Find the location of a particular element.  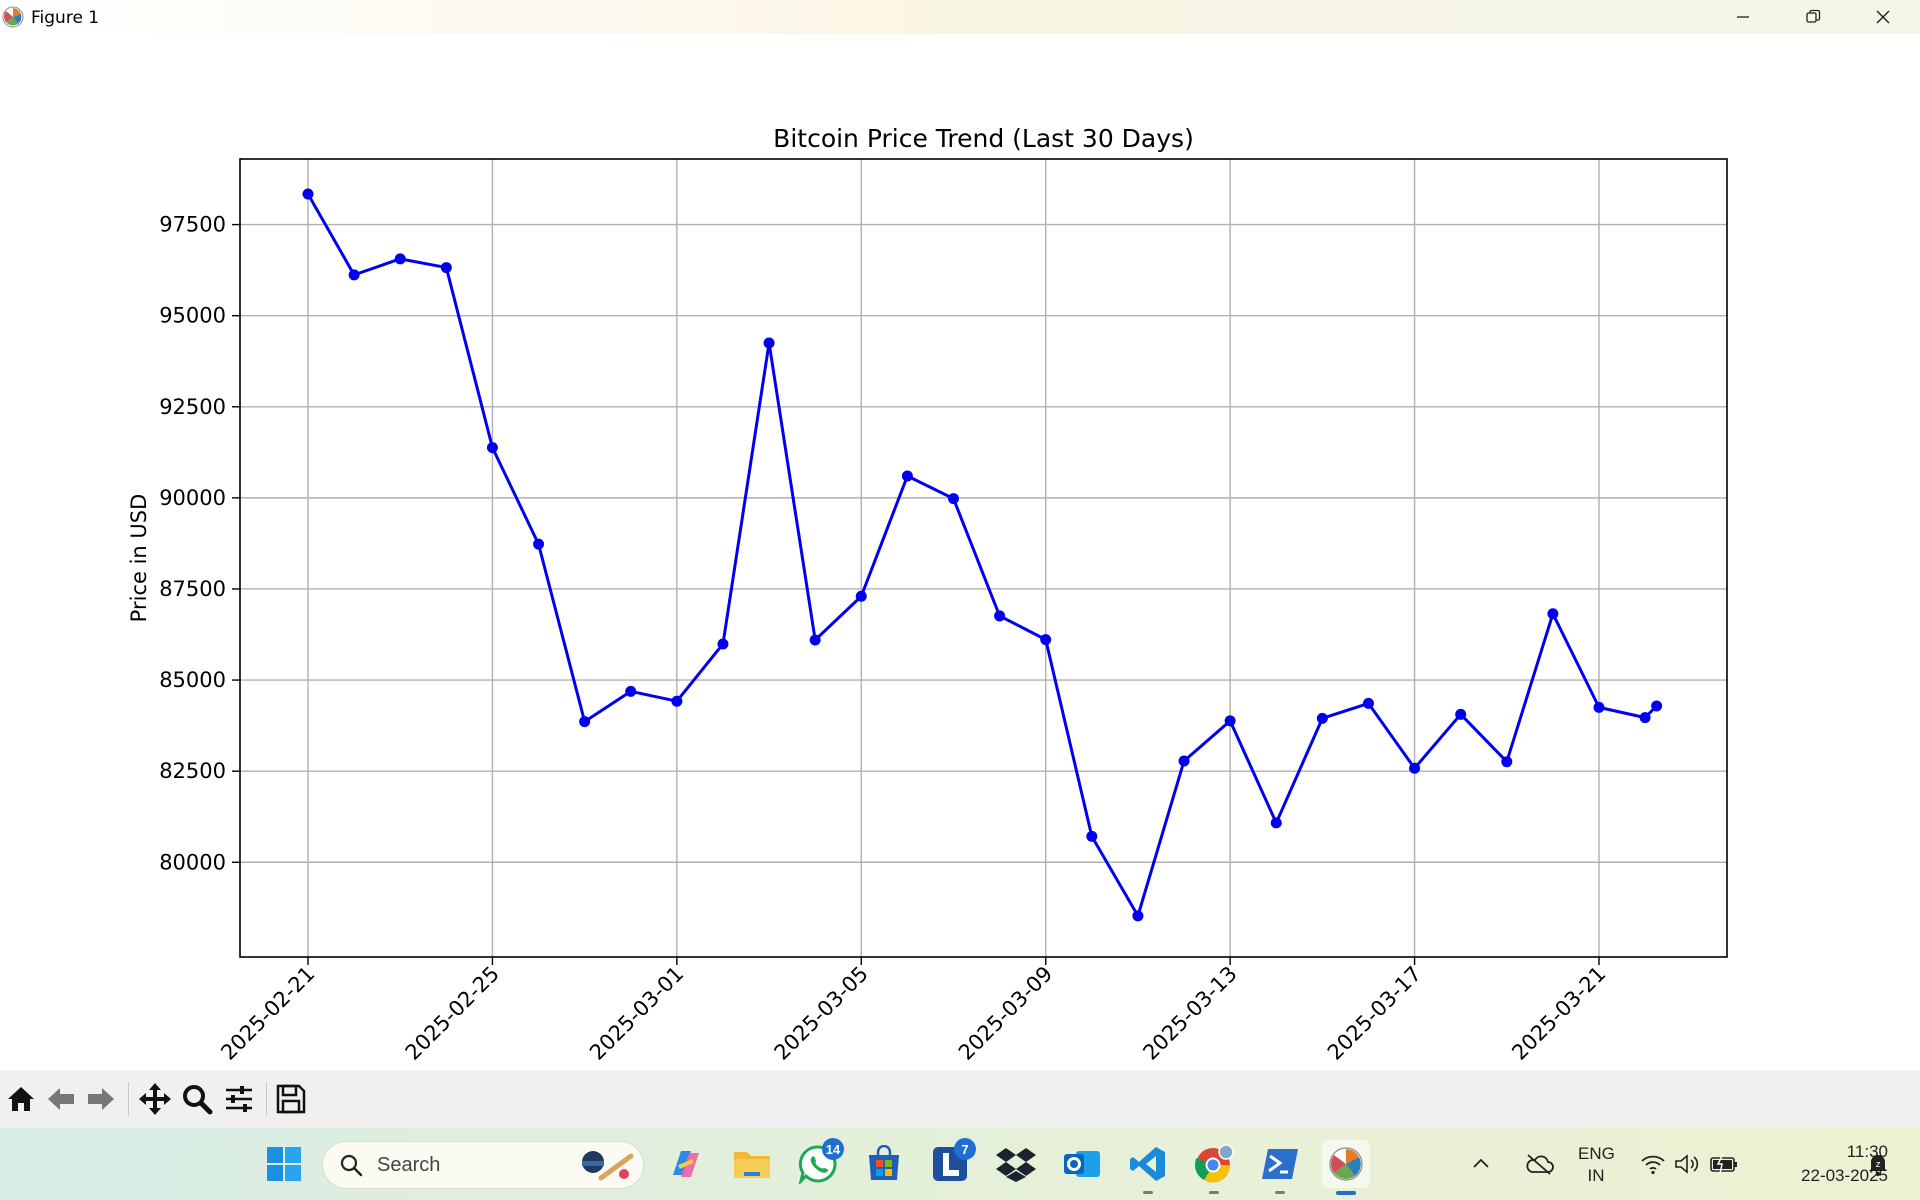

start-button is located at coordinates (284, 1164).